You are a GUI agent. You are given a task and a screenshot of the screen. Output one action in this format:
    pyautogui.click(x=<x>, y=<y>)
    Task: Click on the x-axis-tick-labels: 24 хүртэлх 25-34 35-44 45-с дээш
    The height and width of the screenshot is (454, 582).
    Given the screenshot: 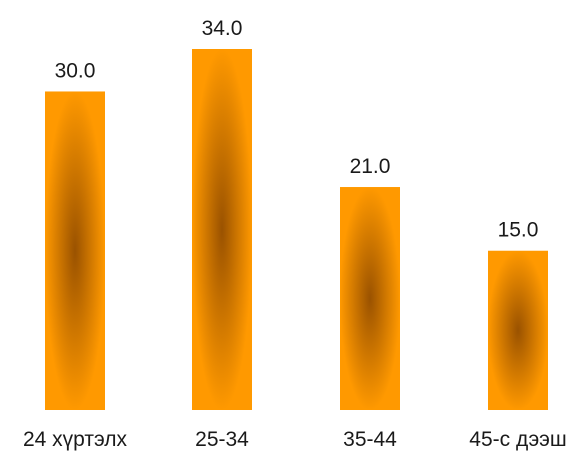 What is the action you would take?
    pyautogui.click(x=295, y=439)
    